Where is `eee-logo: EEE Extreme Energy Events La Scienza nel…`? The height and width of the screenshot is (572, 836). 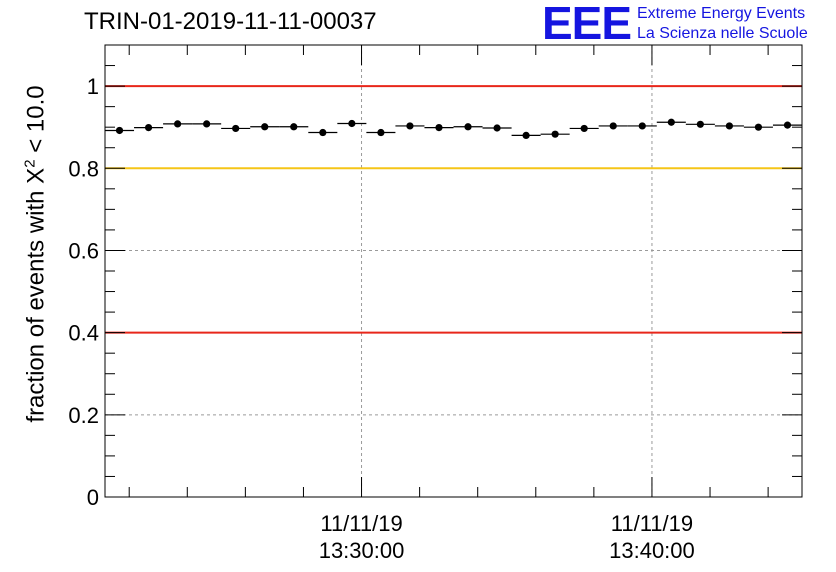
eee-logo: EEE Extreme Energy Events La Scienza nel… is located at coordinates (687, 24).